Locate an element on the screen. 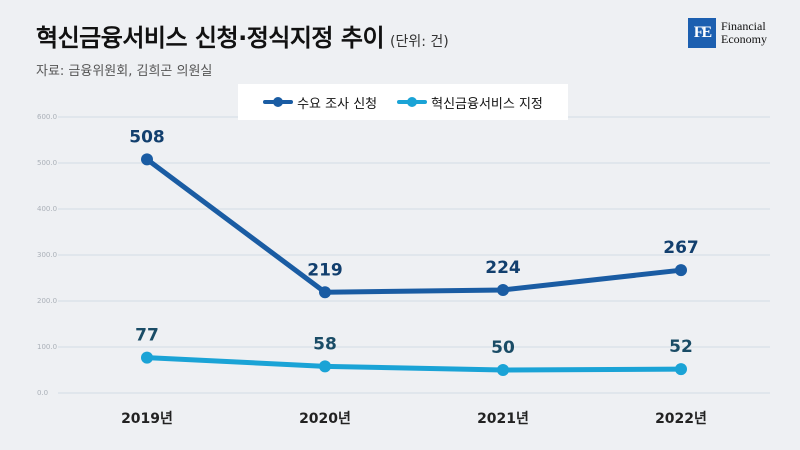 This screenshot has width=800, height=450. source-note: 자료: 금융위원회, 김희곤 의원실 is located at coordinates (124, 71).